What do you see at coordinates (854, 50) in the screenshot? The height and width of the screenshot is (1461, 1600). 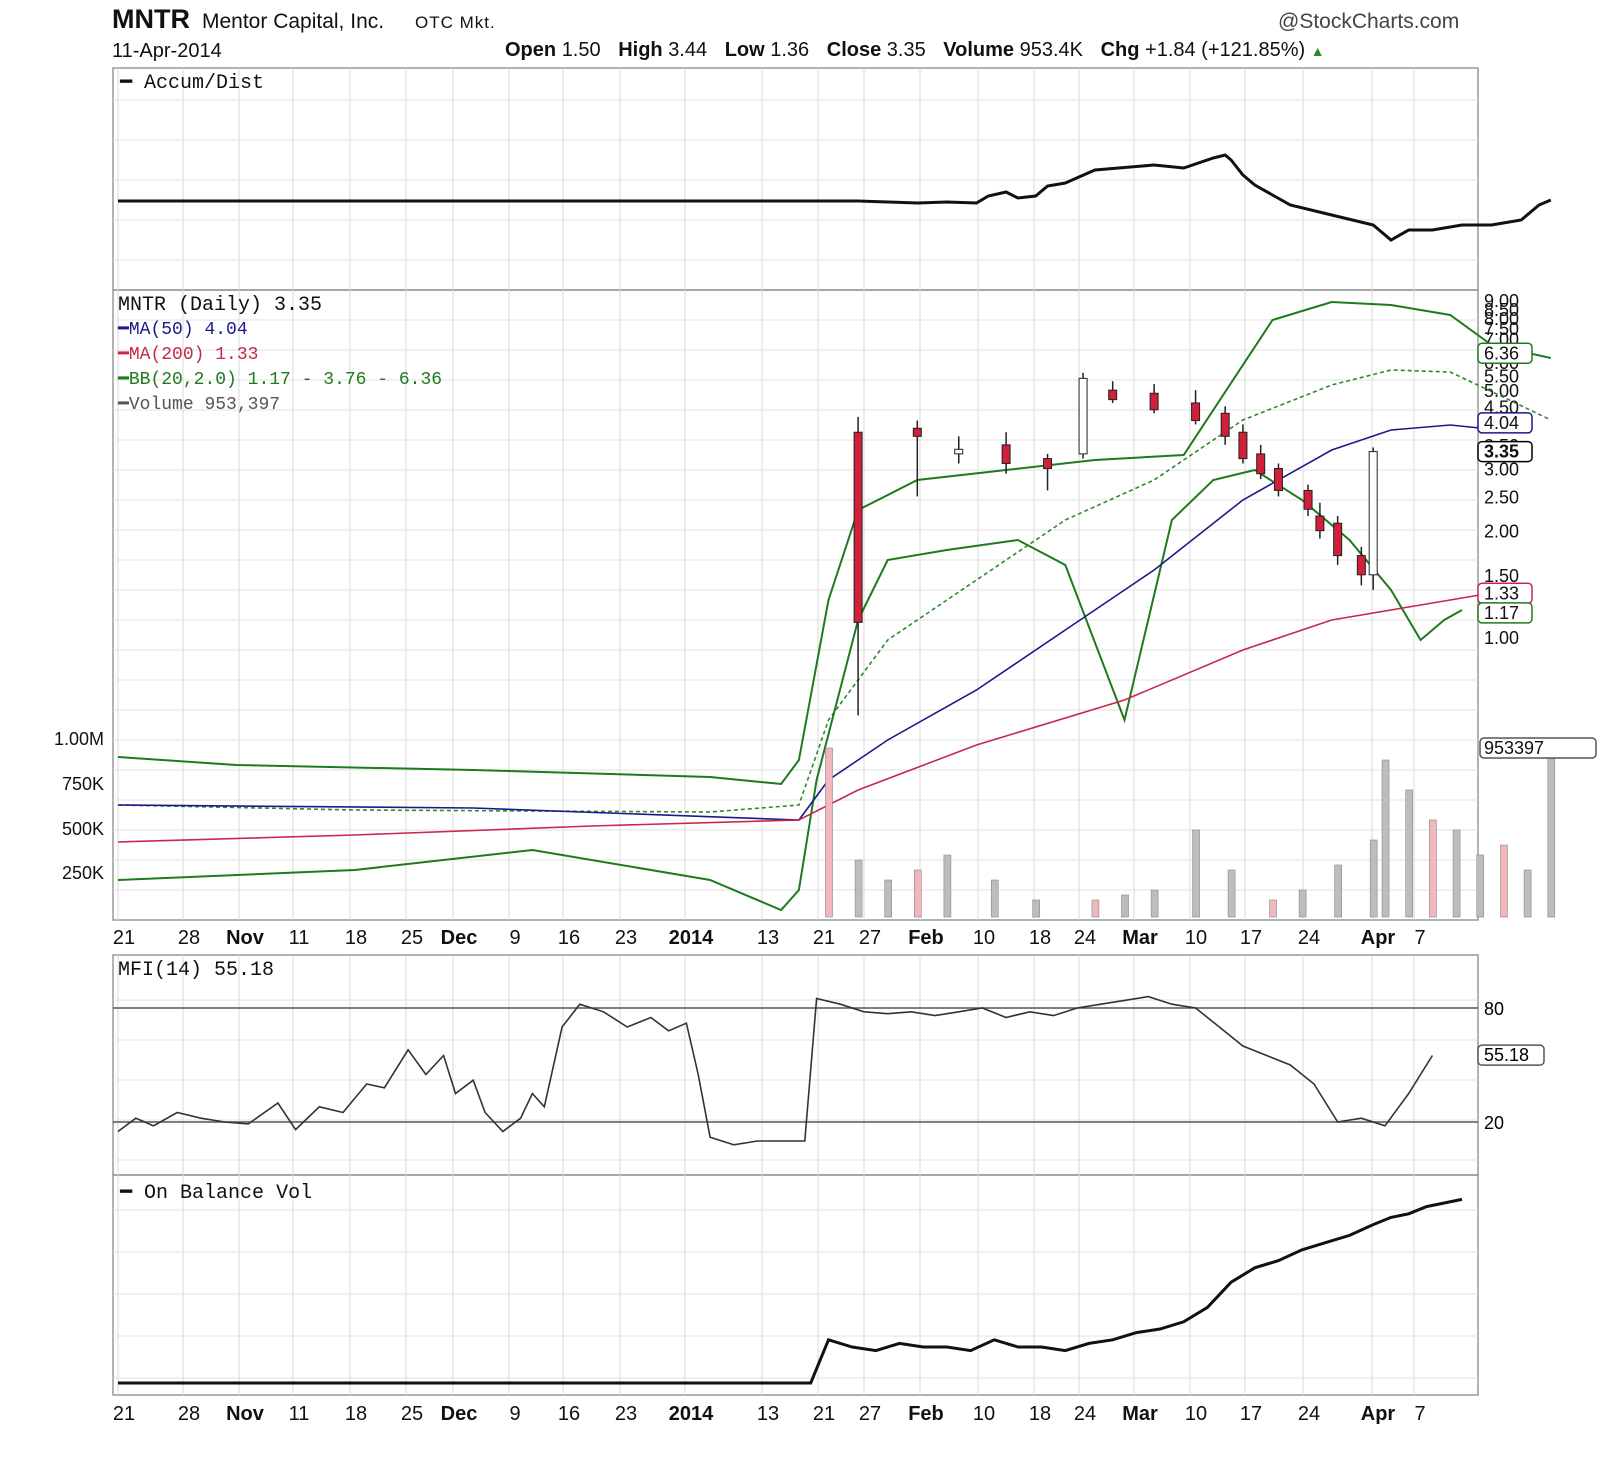 I see `close-label: Close` at bounding box center [854, 50].